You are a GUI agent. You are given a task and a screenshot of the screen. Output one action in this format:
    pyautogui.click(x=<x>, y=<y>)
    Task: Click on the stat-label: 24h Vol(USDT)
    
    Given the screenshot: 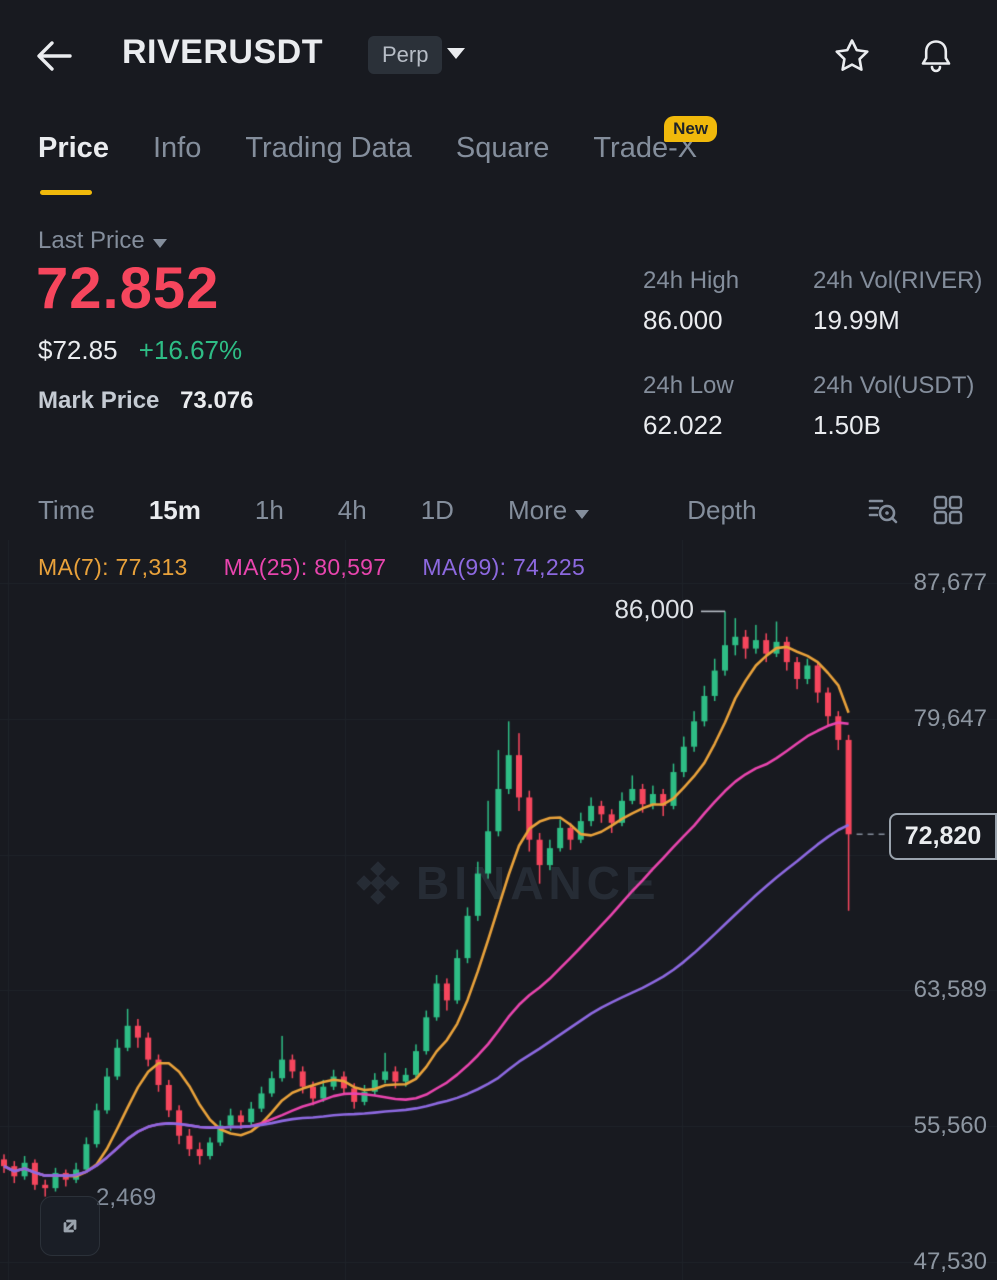 What is the action you would take?
    pyautogui.click(x=894, y=385)
    